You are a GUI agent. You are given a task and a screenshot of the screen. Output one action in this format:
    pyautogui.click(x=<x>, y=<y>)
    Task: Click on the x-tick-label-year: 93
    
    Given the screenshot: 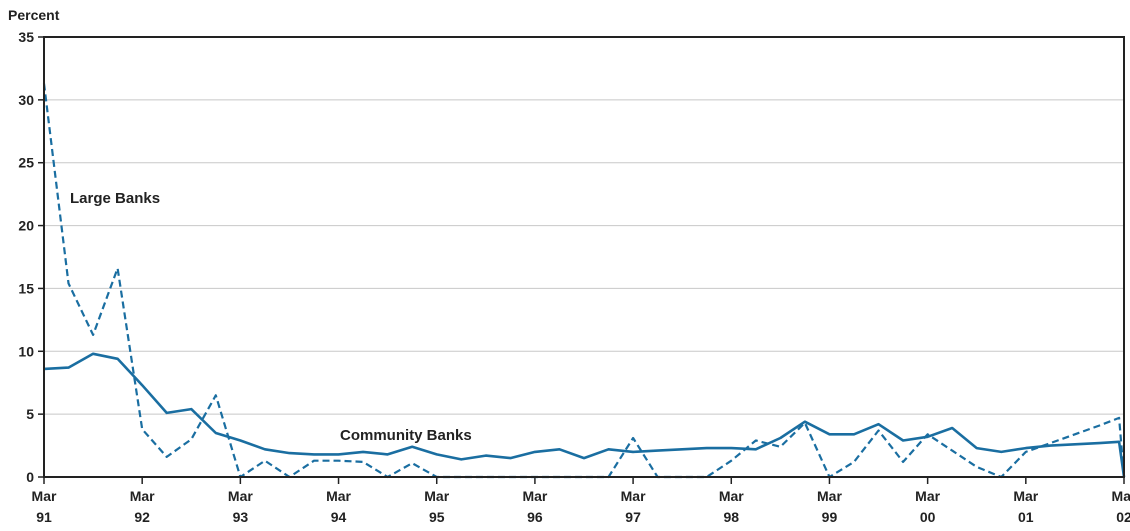 What is the action you would take?
    pyautogui.click(x=241, y=517)
    